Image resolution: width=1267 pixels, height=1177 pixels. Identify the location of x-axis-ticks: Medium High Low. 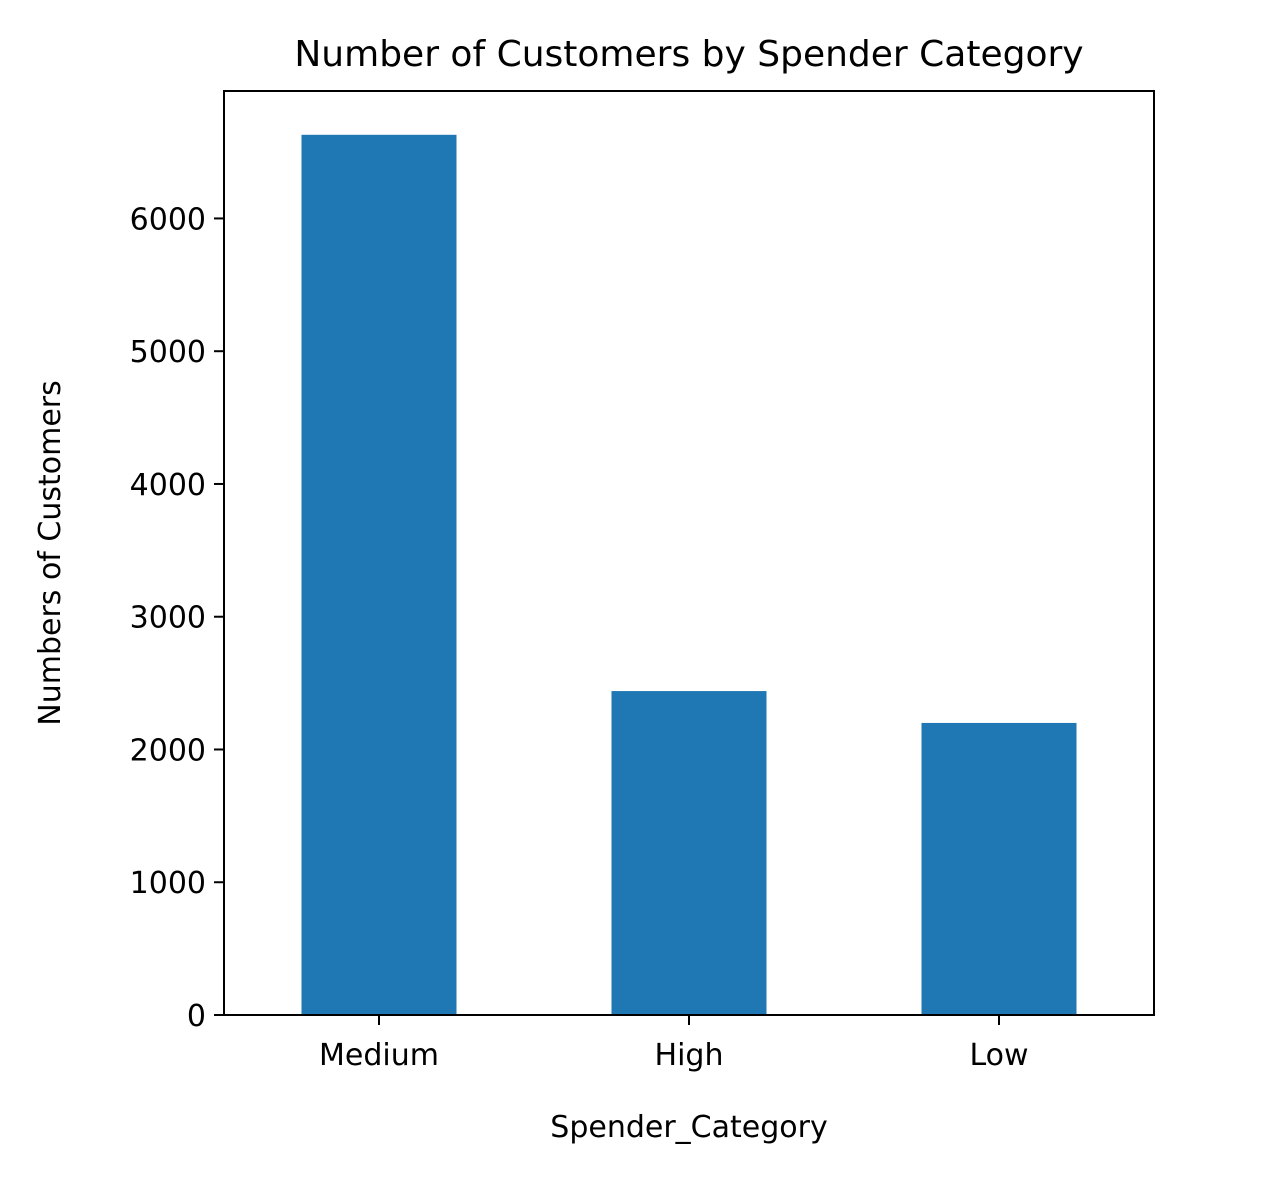
(674, 1044).